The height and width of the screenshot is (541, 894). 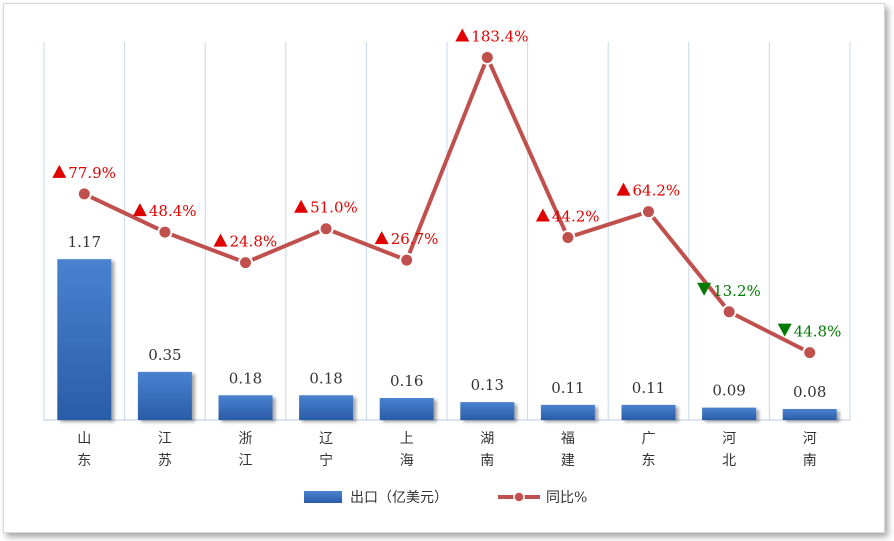 What do you see at coordinates (737, 291) in the screenshot?
I see `yoy-label-8: 13.2%` at bounding box center [737, 291].